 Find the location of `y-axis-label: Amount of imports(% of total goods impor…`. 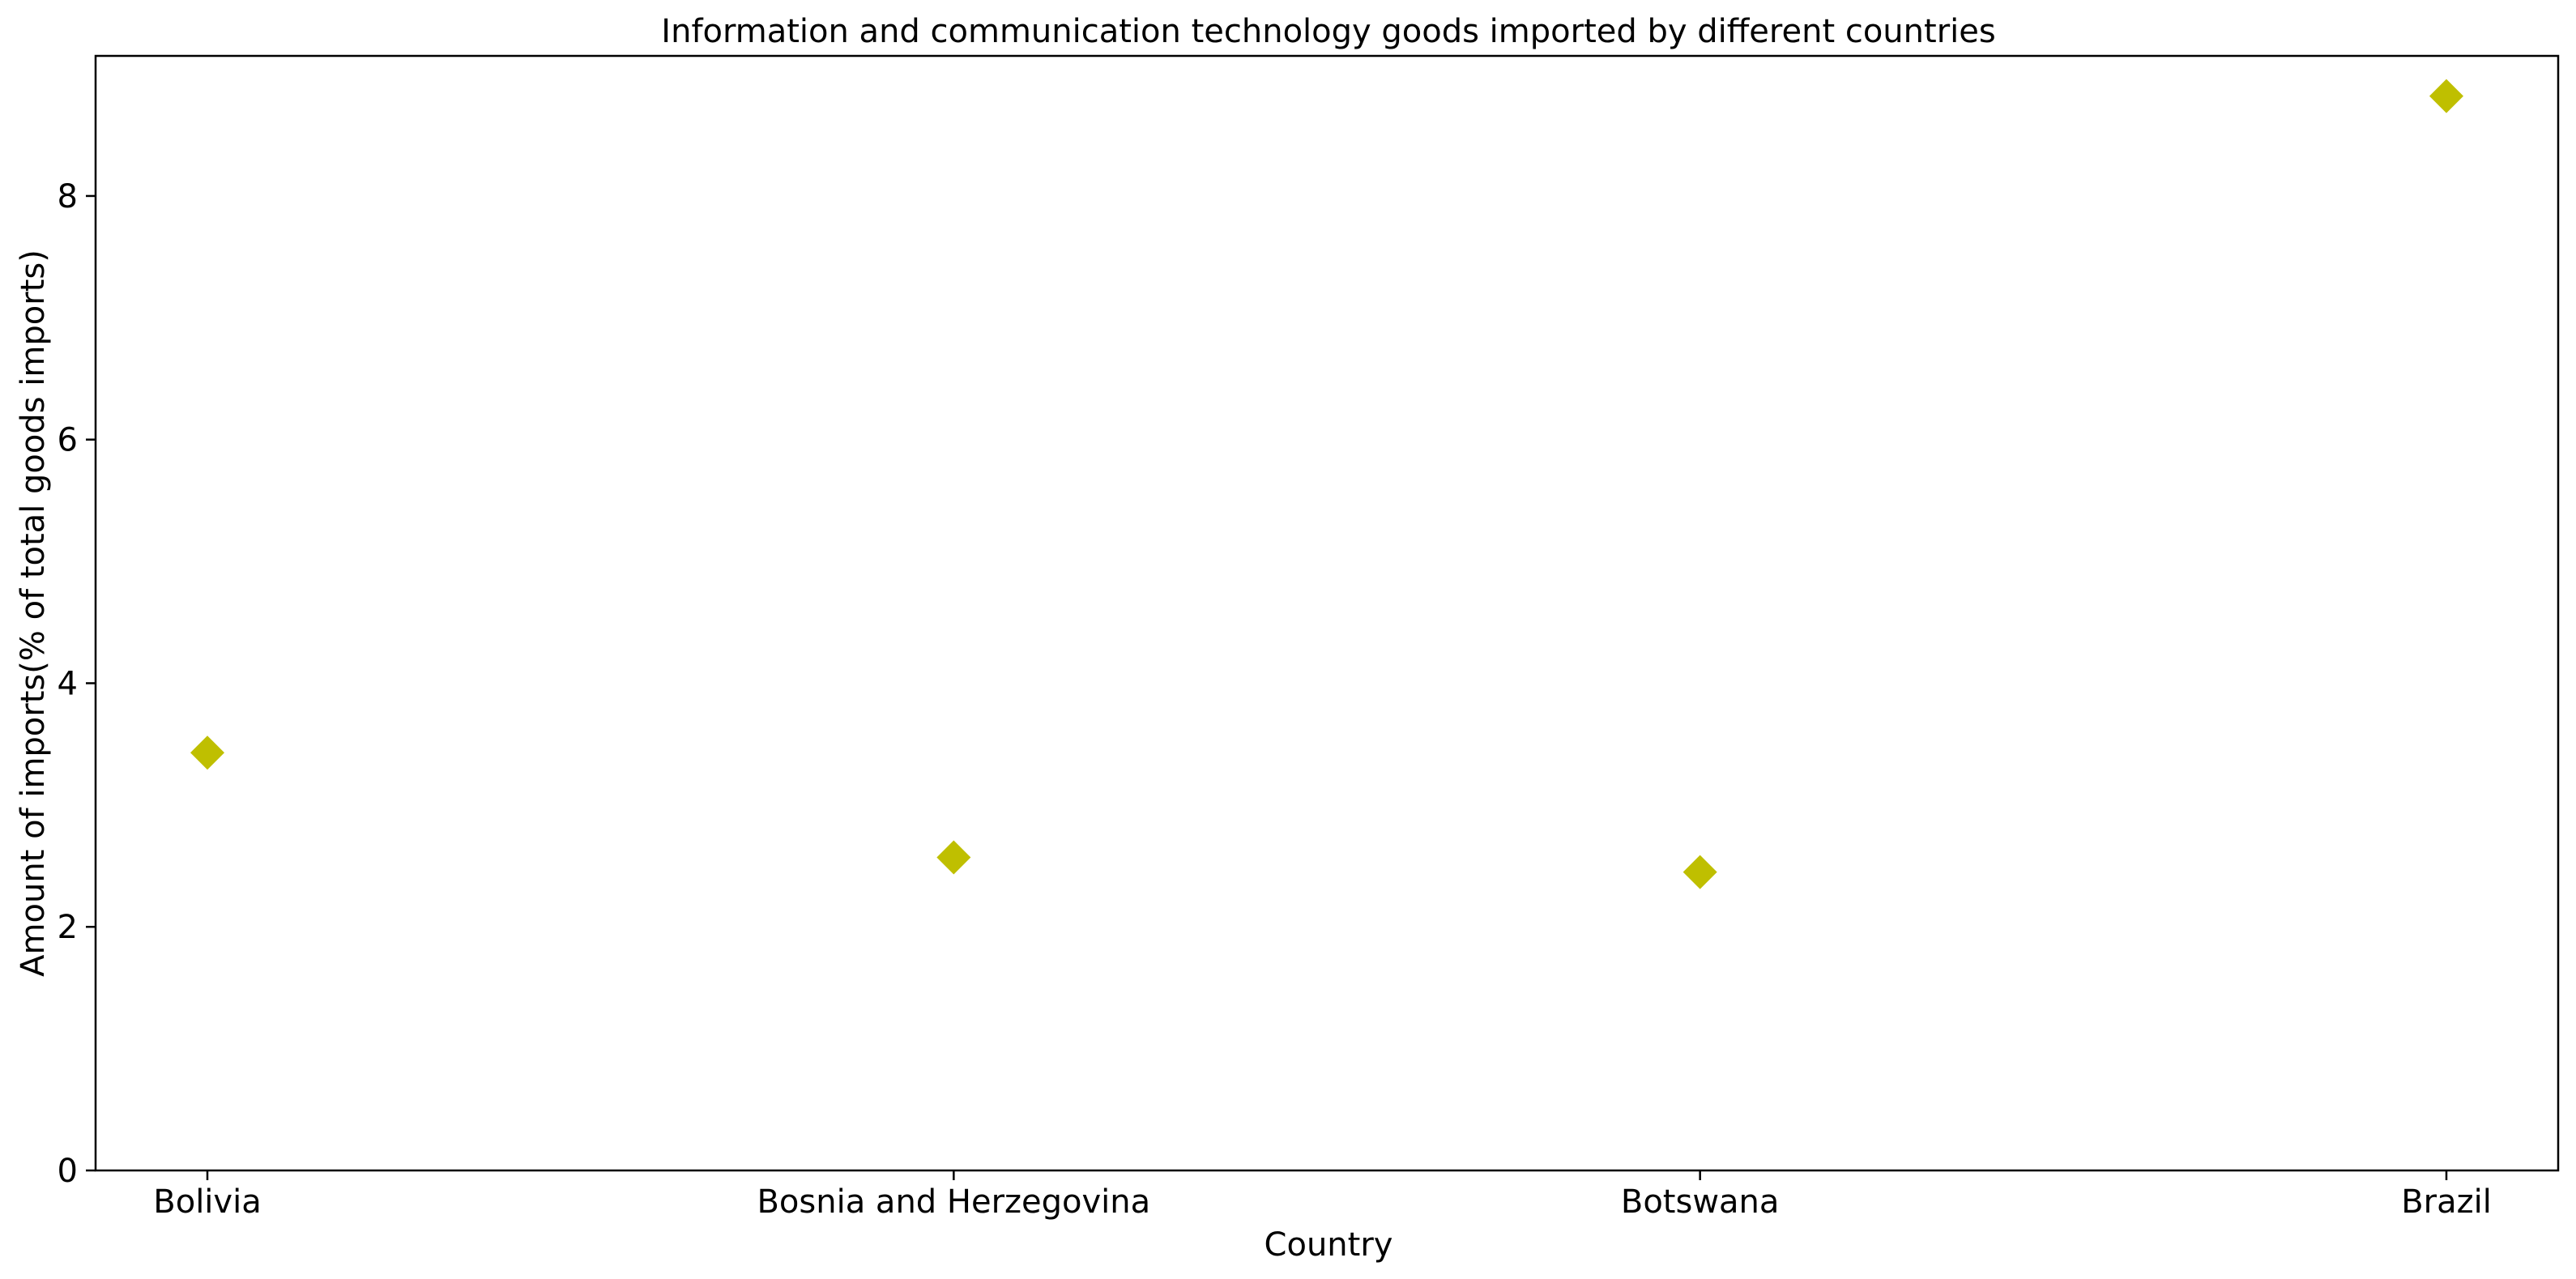

y-axis-label: Amount of imports(% of total goods impor… is located at coordinates (33, 613).